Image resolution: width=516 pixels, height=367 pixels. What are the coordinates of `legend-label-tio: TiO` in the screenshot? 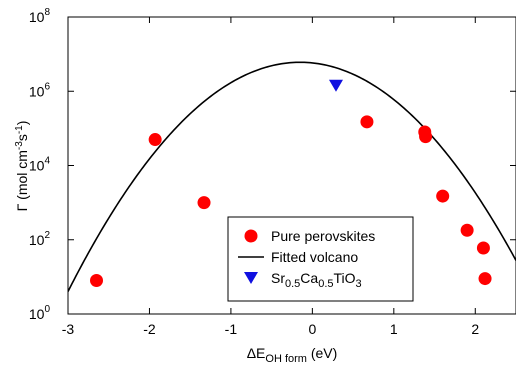 It's located at (345, 278).